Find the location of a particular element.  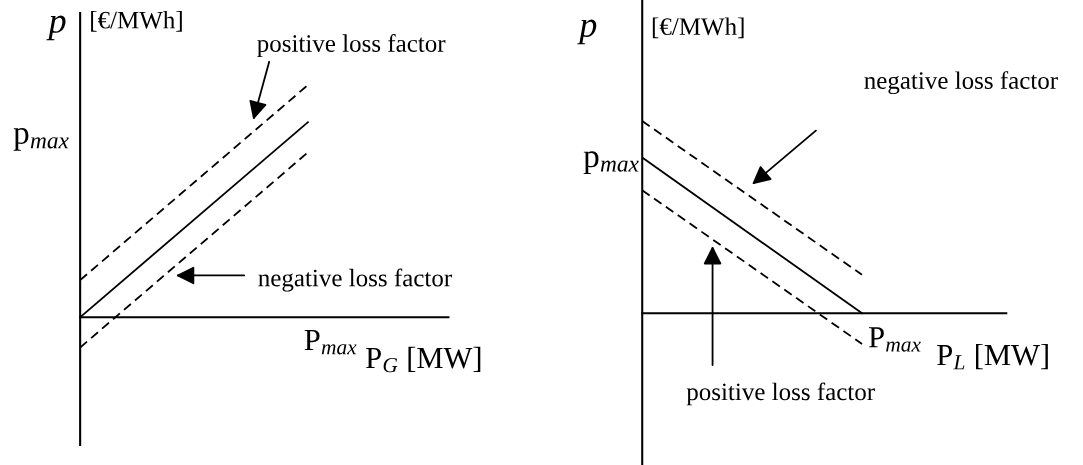

x-axis-title: P$_{G}$ [MW] is located at coordinates (423, 359).